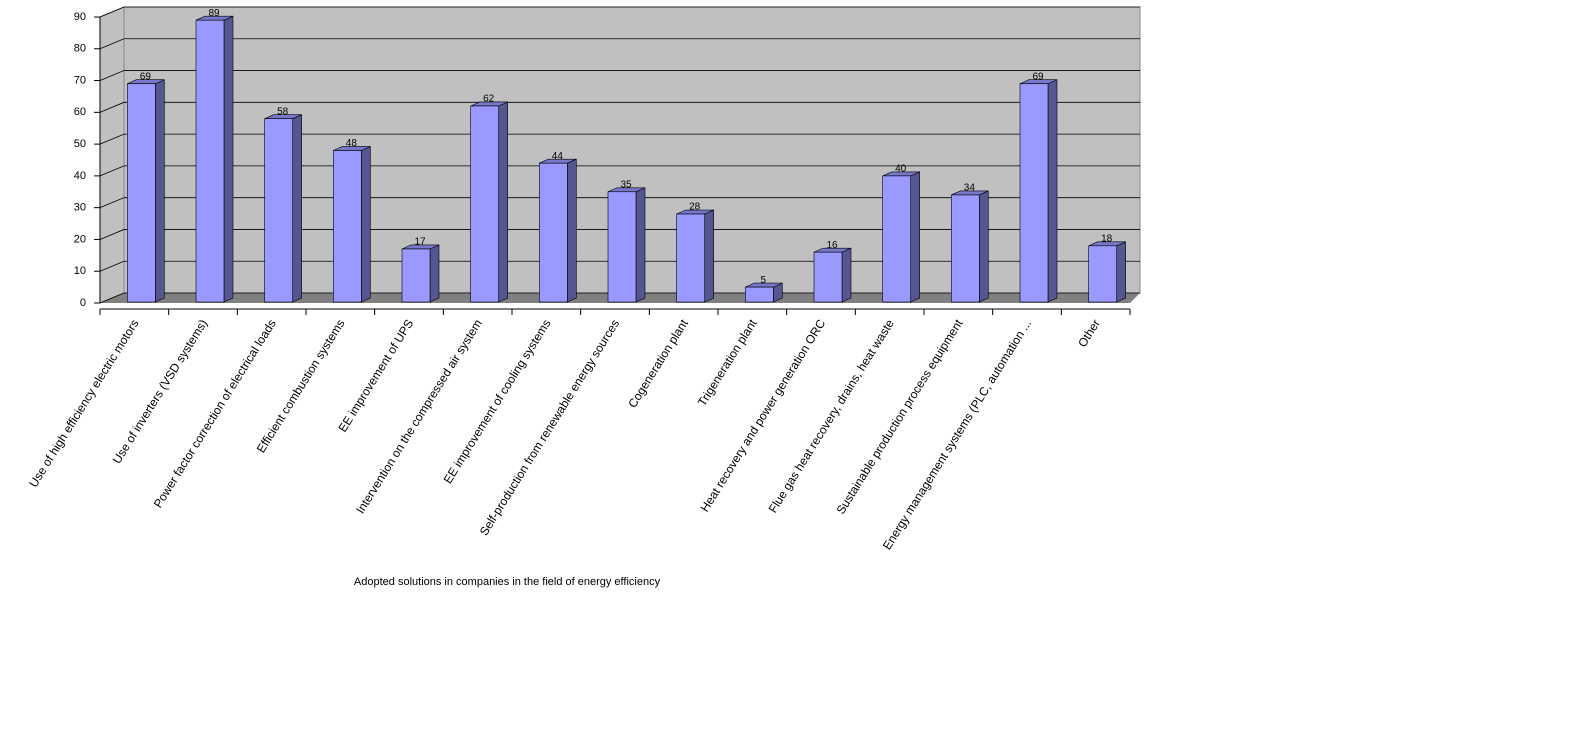 This screenshot has width=1584, height=756. I want to click on value-label: 89, so click(214, 13).